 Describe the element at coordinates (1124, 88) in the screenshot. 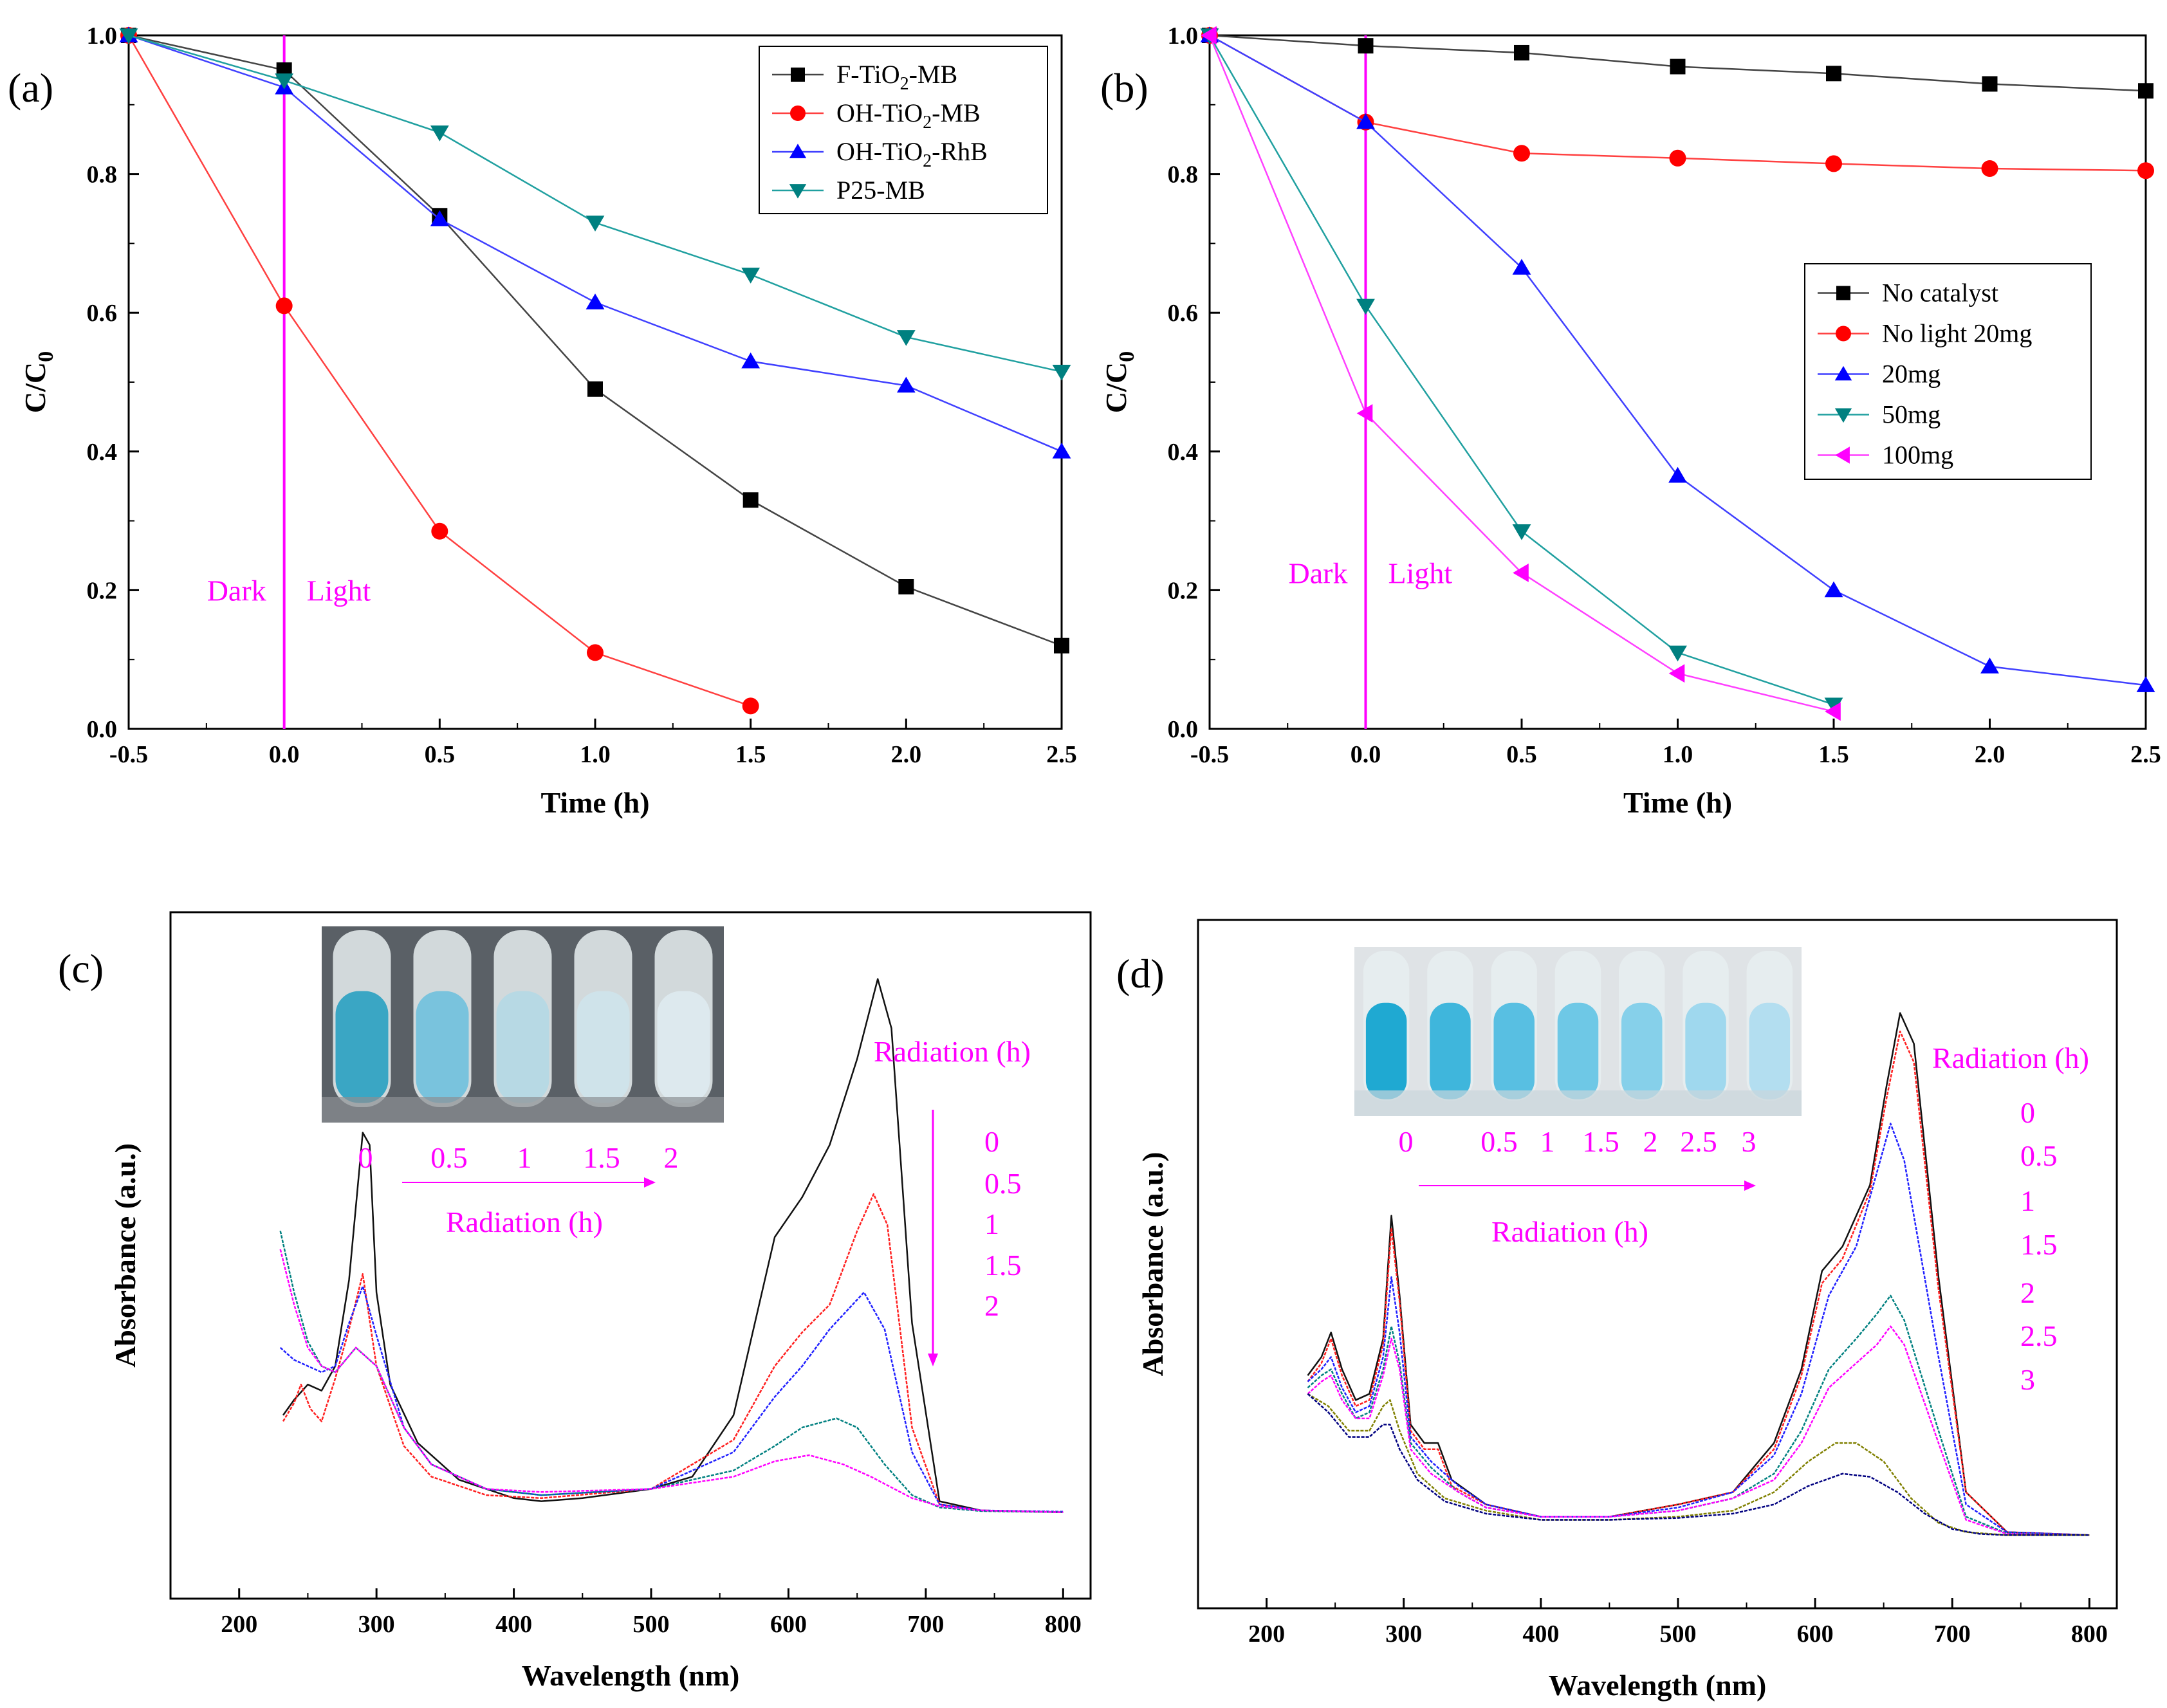

I see `panel-label: (b)` at that location.